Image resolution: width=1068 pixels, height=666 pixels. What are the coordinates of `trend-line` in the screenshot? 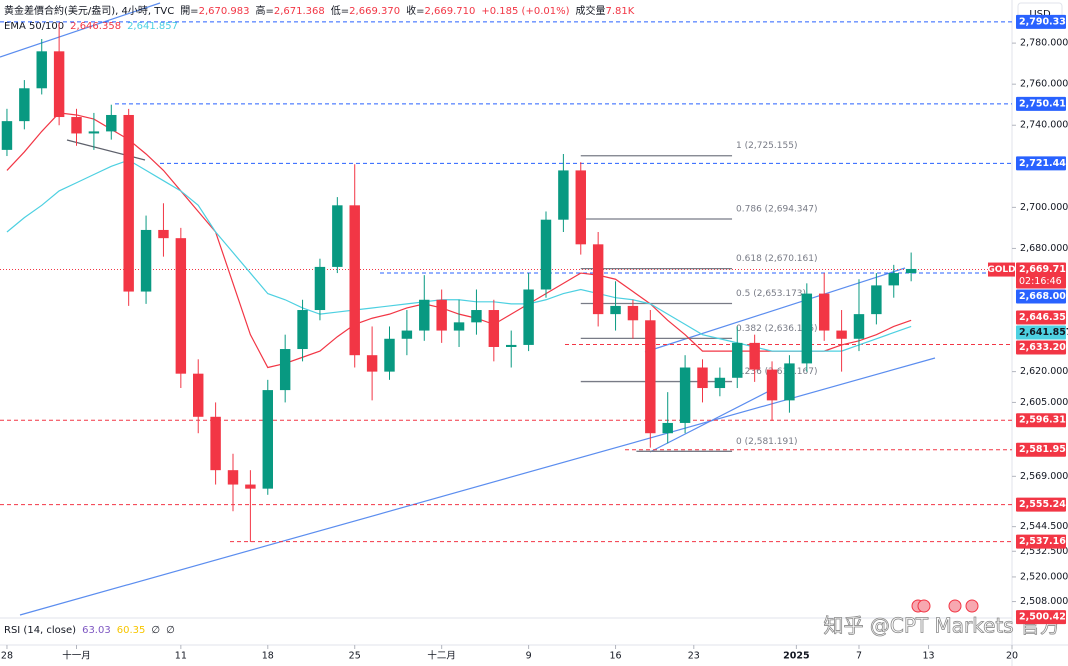 It's located at (80, 30).